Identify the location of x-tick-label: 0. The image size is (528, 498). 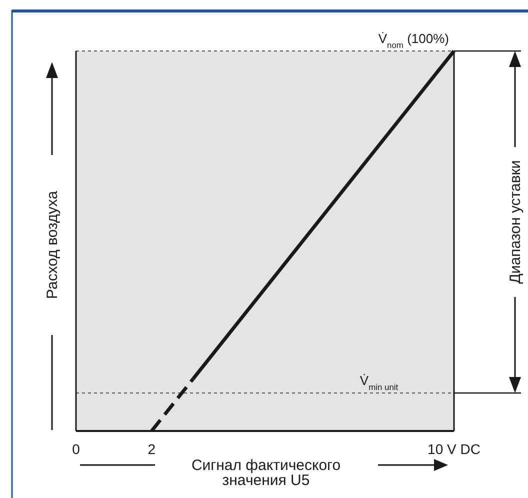
(76, 449).